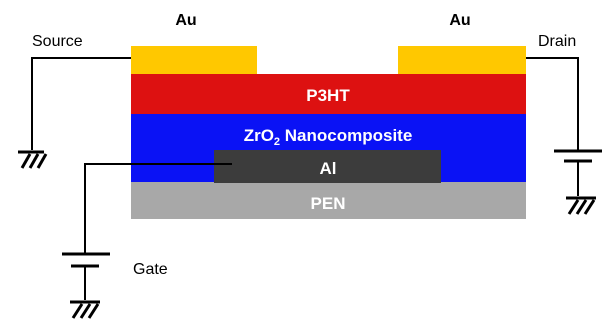 Image resolution: width=610 pixels, height=326 pixels. I want to click on gate-ground-icon, so click(85, 309).